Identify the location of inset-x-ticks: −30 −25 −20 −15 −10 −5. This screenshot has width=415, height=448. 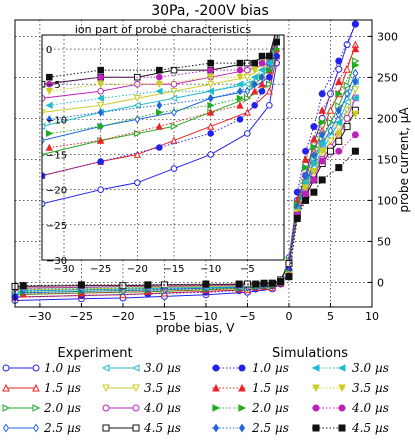
(153, 269).